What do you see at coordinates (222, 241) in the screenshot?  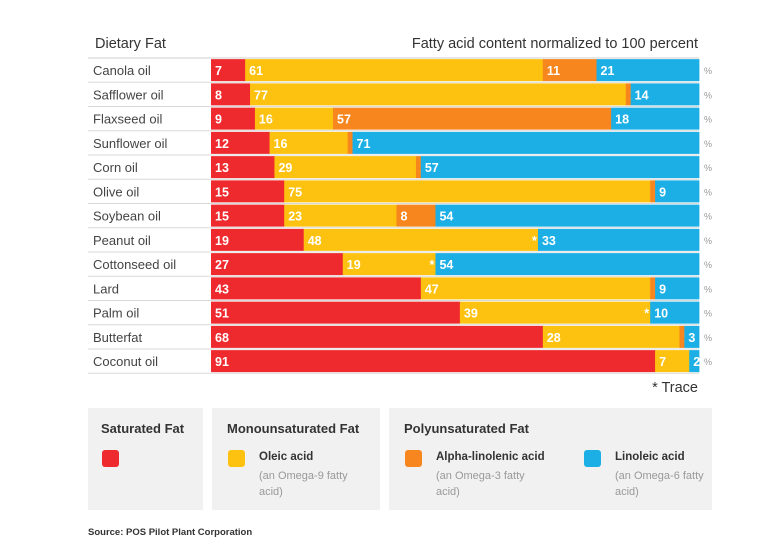 I see `data-label-peanut-oil-saturated-fat: 19` at bounding box center [222, 241].